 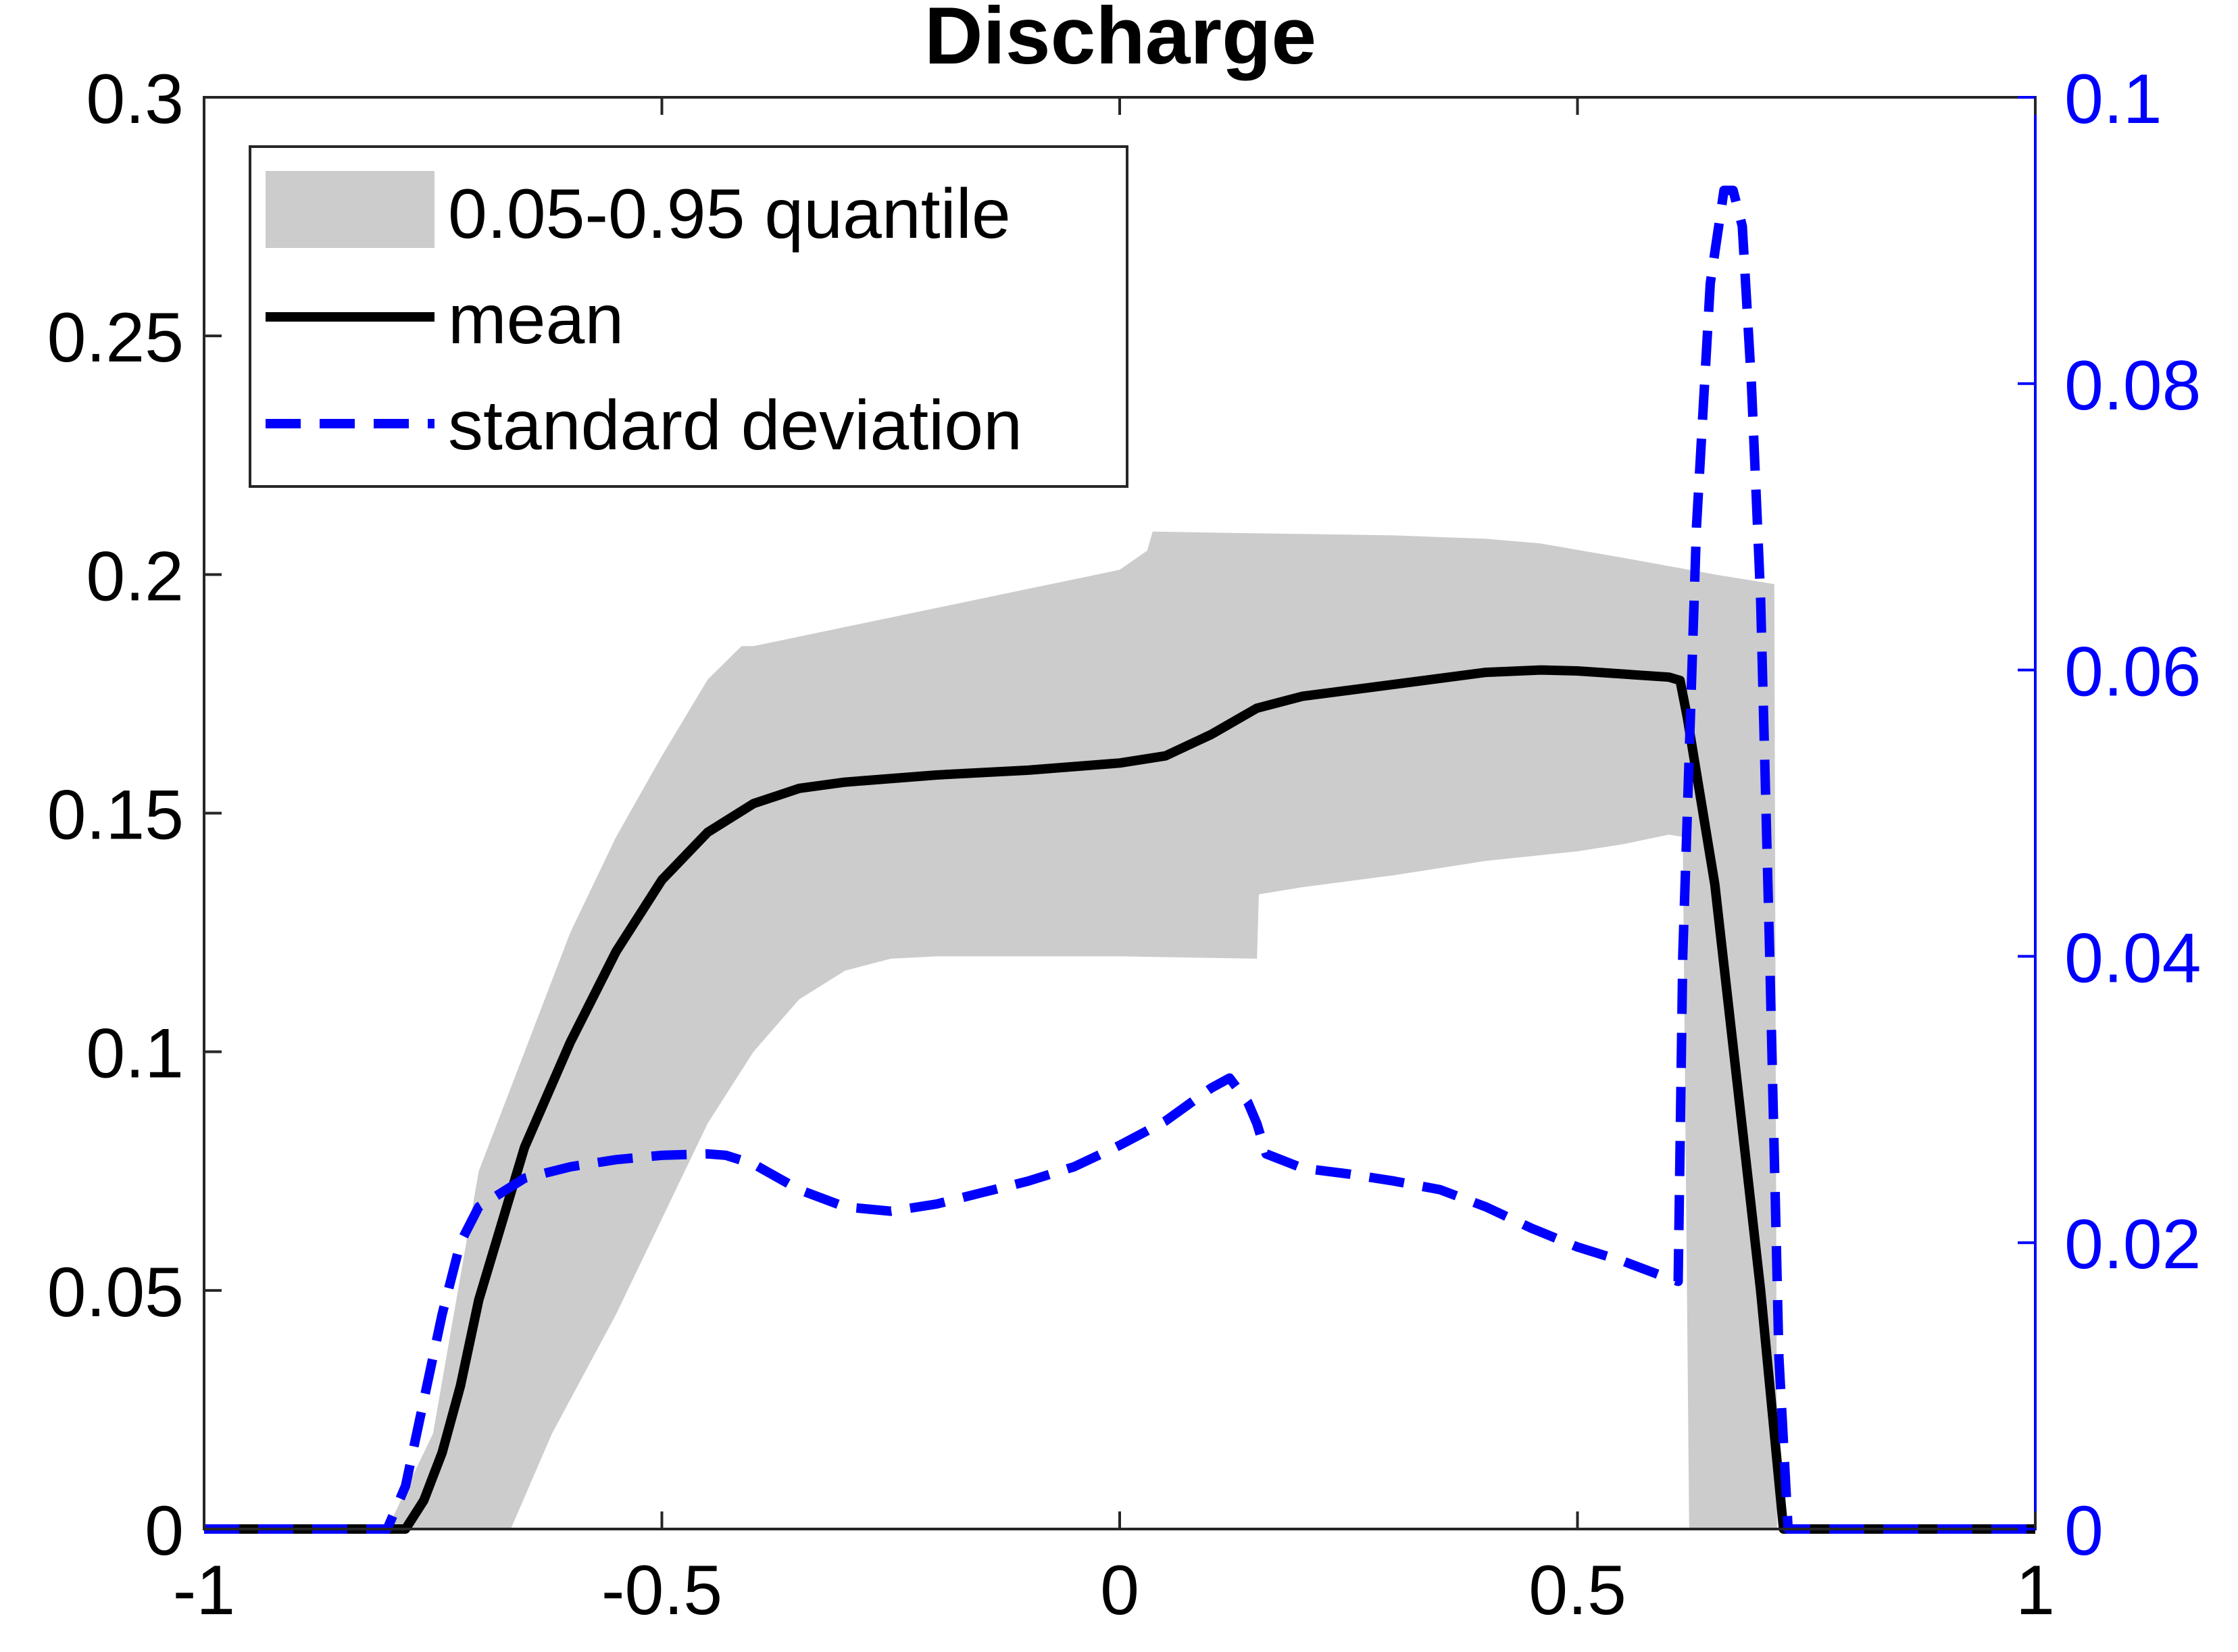 What do you see at coordinates (116, 1292) in the screenshot?
I see `y-left-tick-label: 0.05` at bounding box center [116, 1292].